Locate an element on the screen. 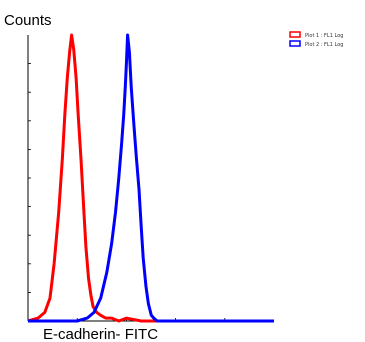 Image resolution: width=365 pixels, height=342 pixels. x-axis-title: E-cadherin- FITC is located at coordinates (100, 334).